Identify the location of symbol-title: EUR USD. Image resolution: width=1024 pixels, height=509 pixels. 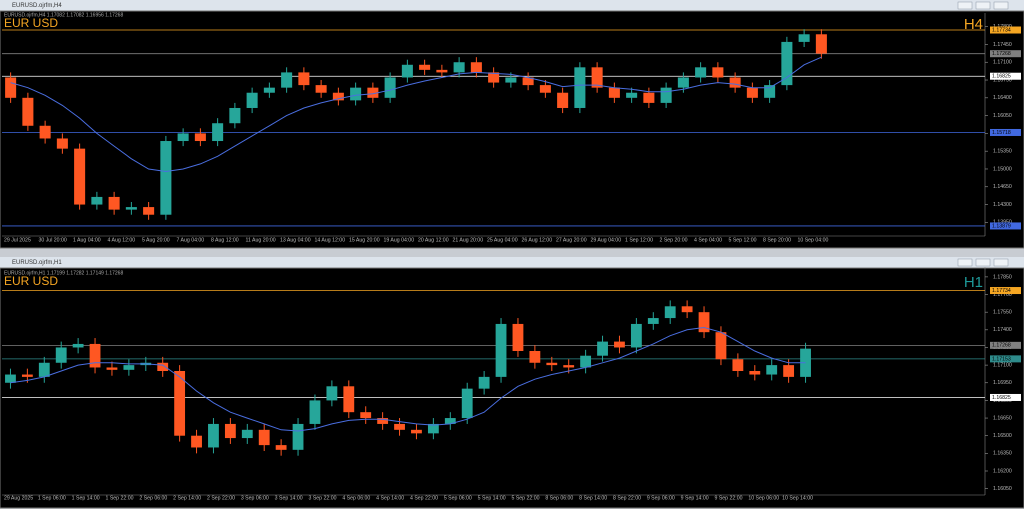
(31, 281).